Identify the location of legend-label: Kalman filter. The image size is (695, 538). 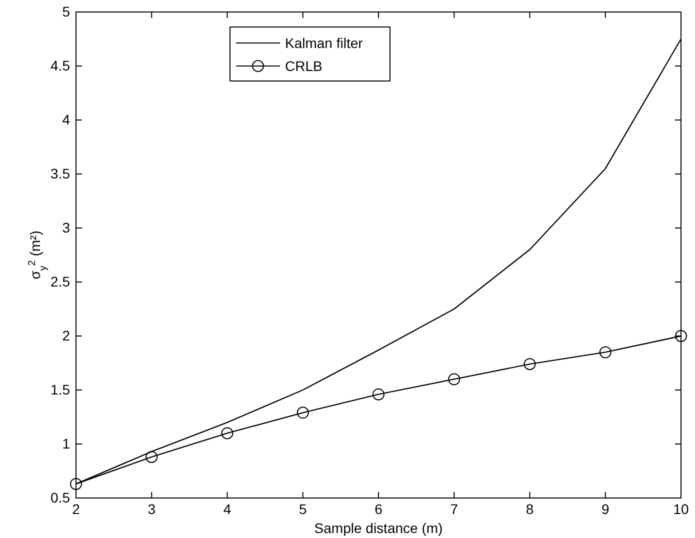
(324, 43).